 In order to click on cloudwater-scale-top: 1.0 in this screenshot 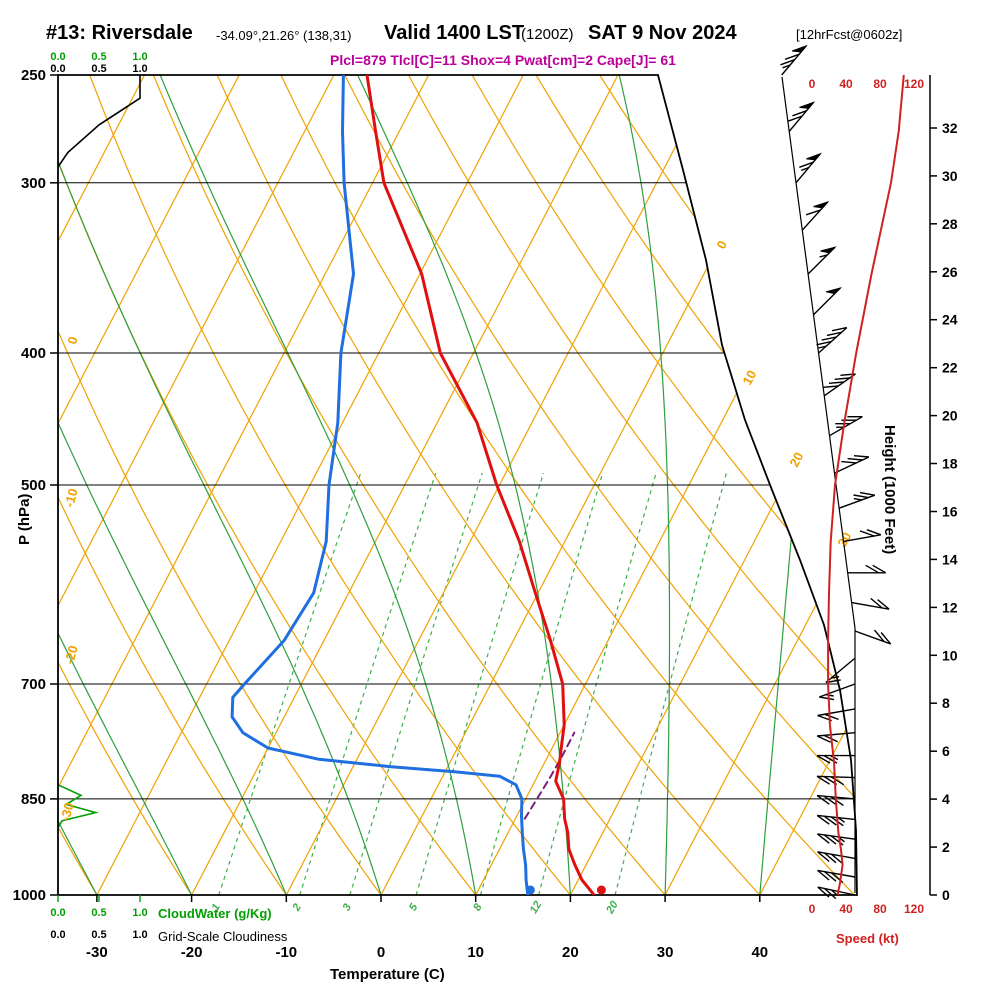, I will do `click(139, 57)`.